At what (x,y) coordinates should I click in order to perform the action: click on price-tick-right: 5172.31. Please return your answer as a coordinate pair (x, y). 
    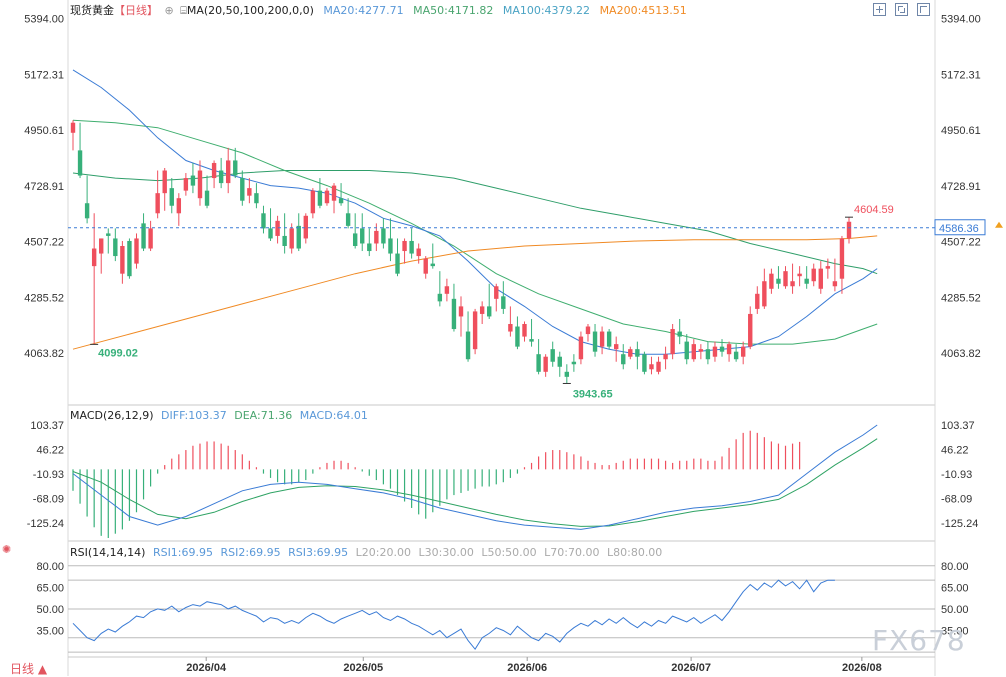
    Looking at the image, I should click on (961, 75).